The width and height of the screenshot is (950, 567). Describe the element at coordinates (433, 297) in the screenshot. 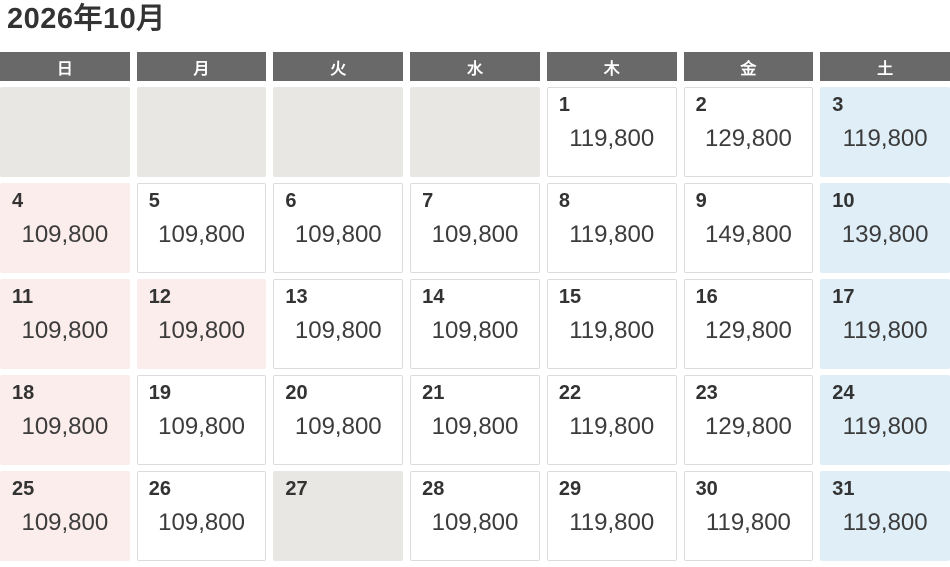

I see `day-number: 14` at that location.